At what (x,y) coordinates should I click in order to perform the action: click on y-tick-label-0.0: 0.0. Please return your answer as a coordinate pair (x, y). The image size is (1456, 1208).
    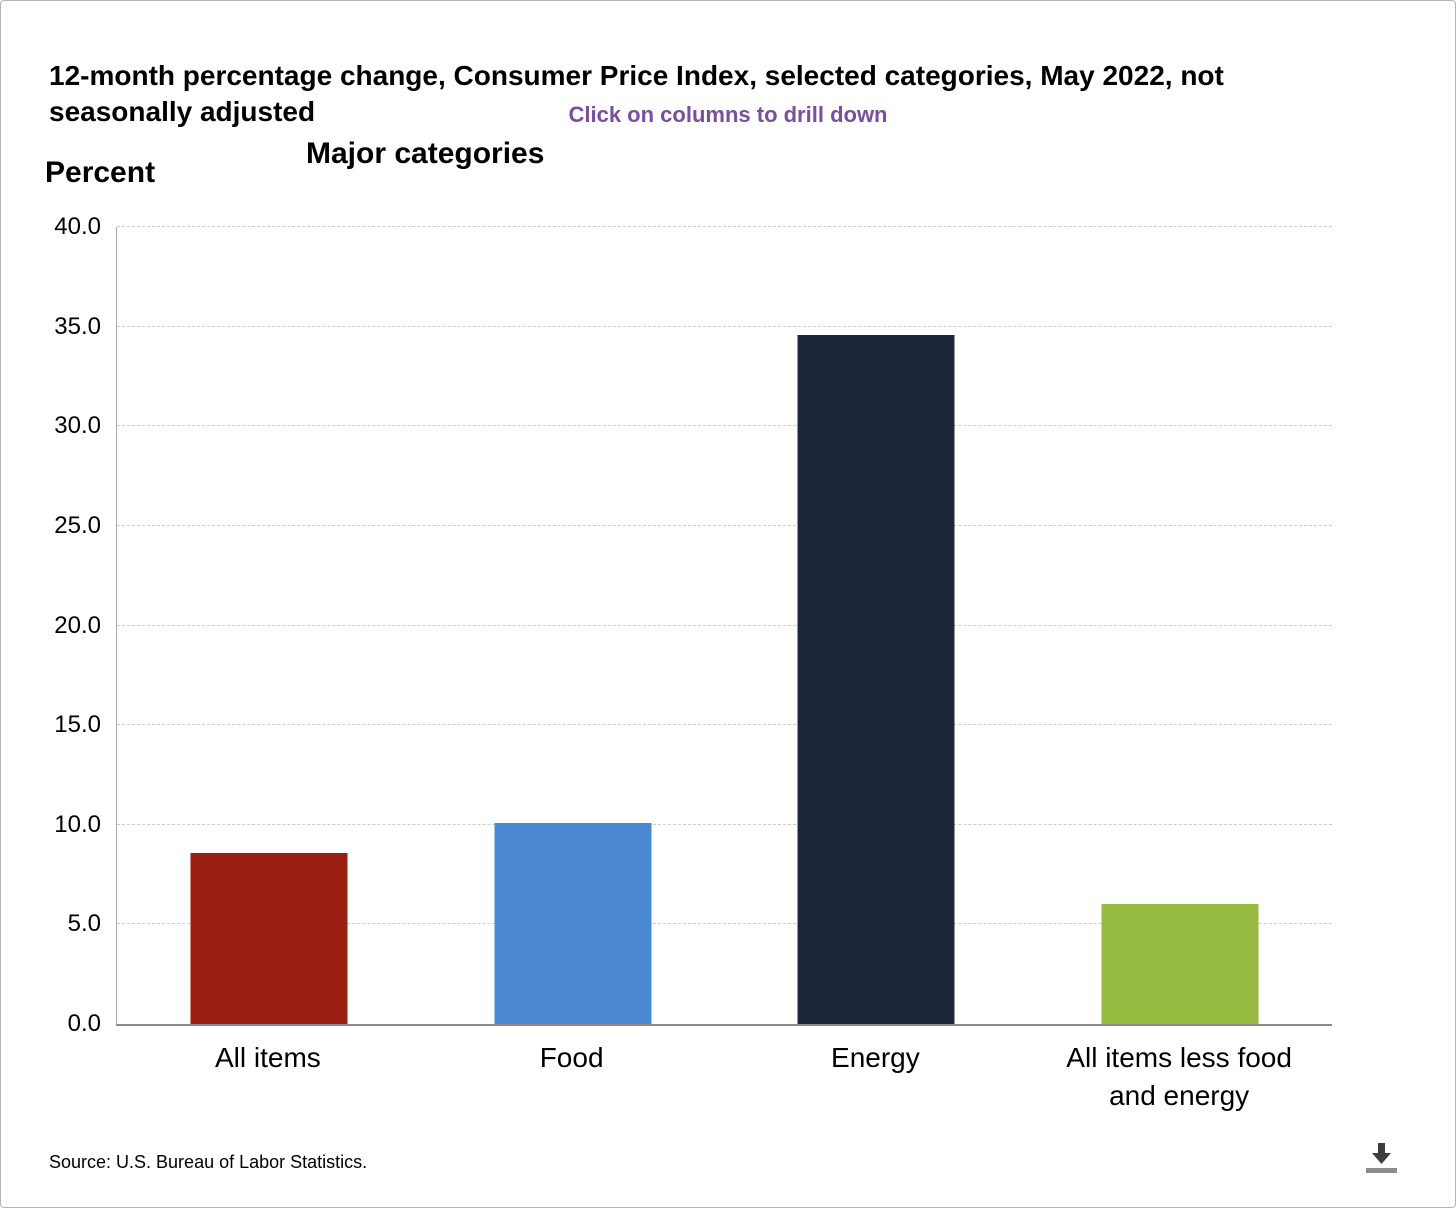
    Looking at the image, I should click on (84, 1023).